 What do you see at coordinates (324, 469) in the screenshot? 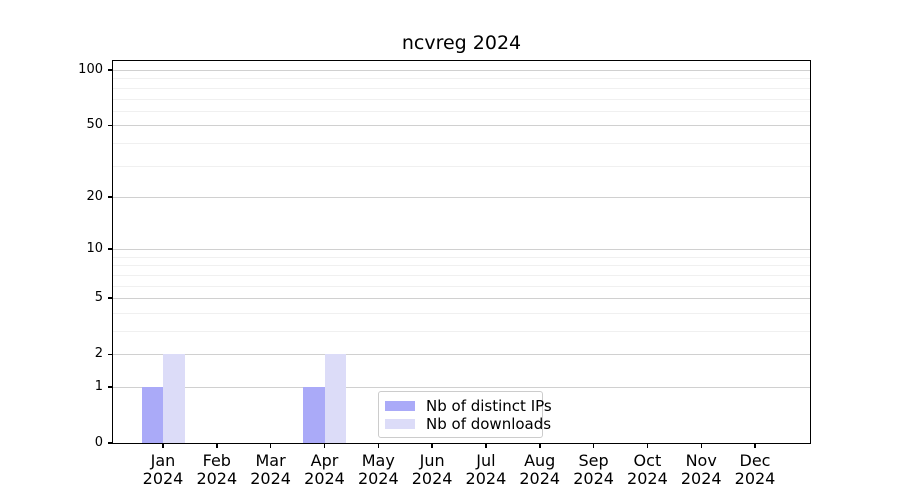
I see `x-tick-label: Apr 2024` at bounding box center [324, 469].